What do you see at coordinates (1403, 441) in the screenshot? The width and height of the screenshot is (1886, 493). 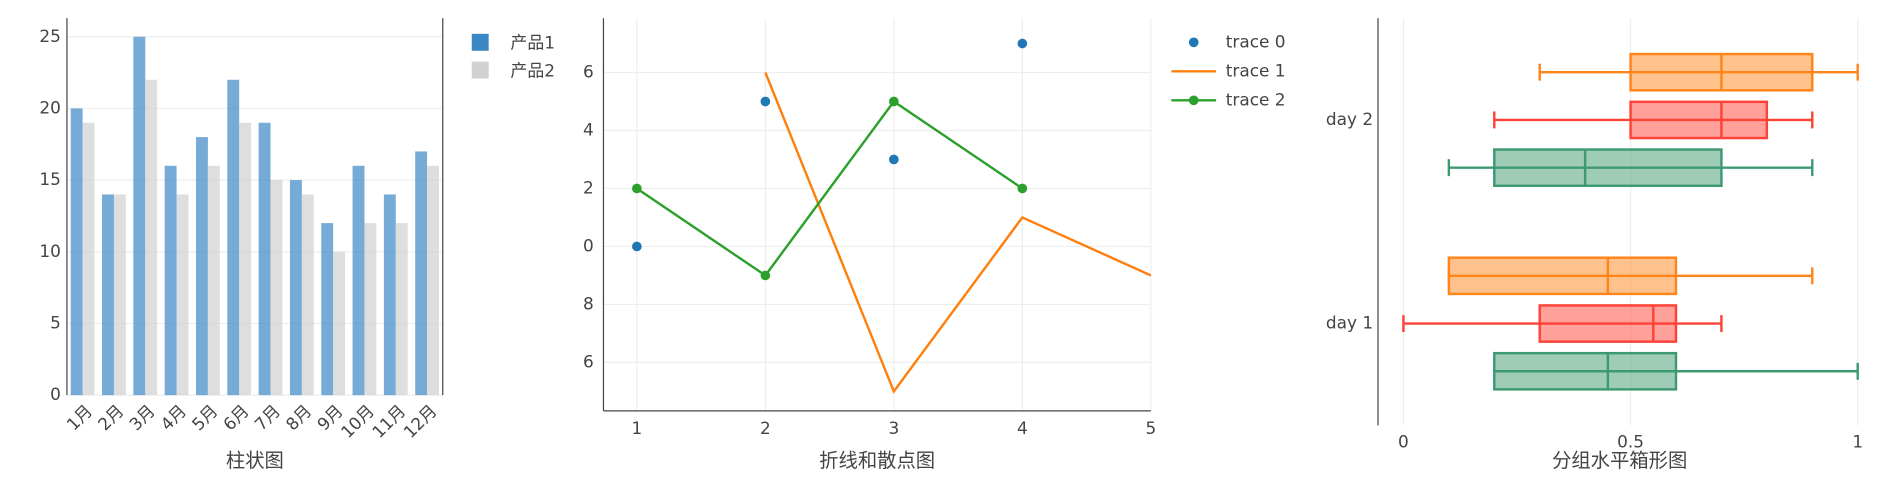 I see `x-tick-label: 0` at bounding box center [1403, 441].